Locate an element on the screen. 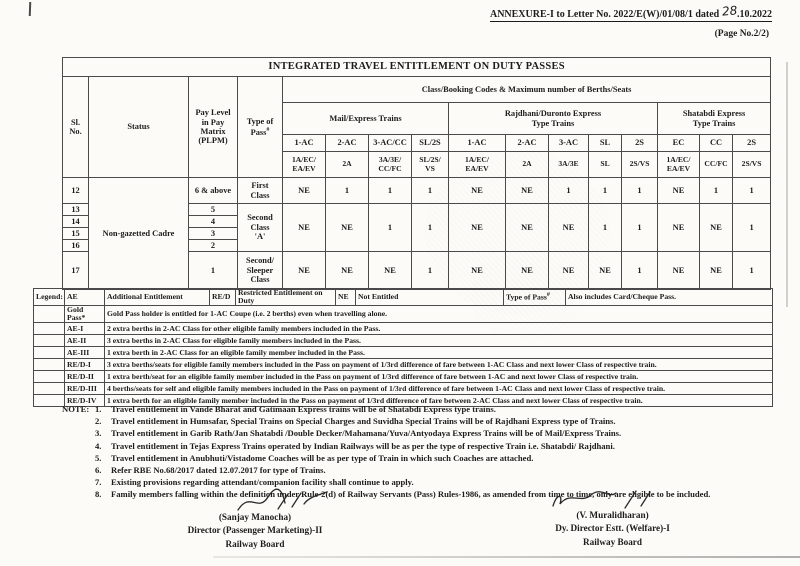  col-header-status: Status is located at coordinates (138, 127).